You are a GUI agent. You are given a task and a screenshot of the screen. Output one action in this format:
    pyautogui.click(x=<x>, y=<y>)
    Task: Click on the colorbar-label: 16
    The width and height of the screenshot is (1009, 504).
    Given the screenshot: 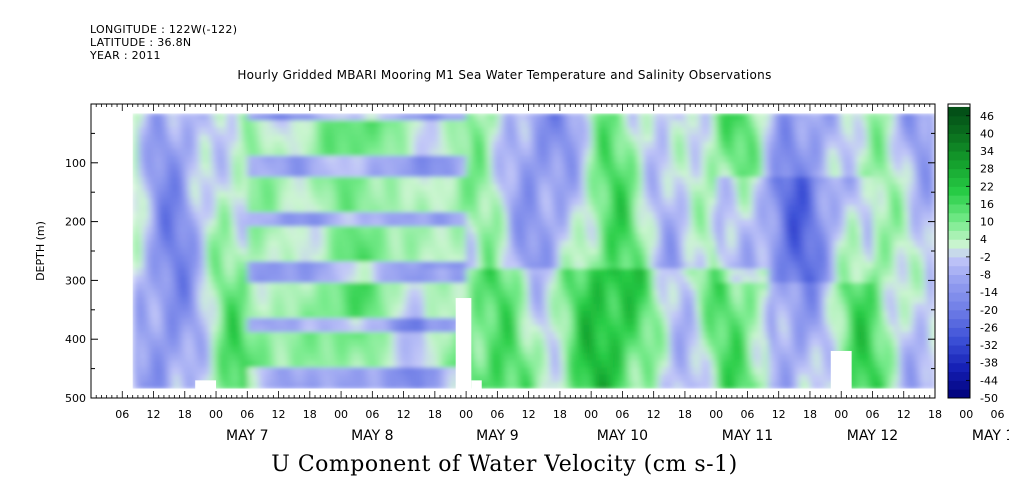 What is the action you would take?
    pyautogui.click(x=987, y=204)
    